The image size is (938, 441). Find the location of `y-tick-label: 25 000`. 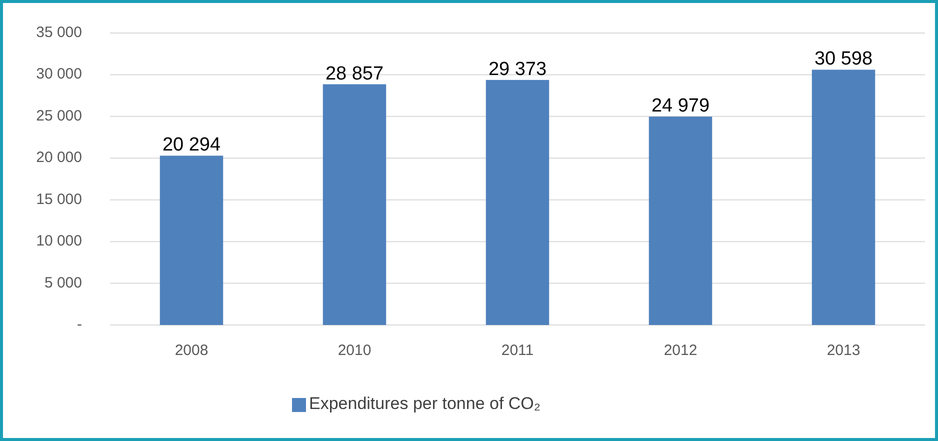

y-tick-label: 25 000 is located at coordinates (59, 115).